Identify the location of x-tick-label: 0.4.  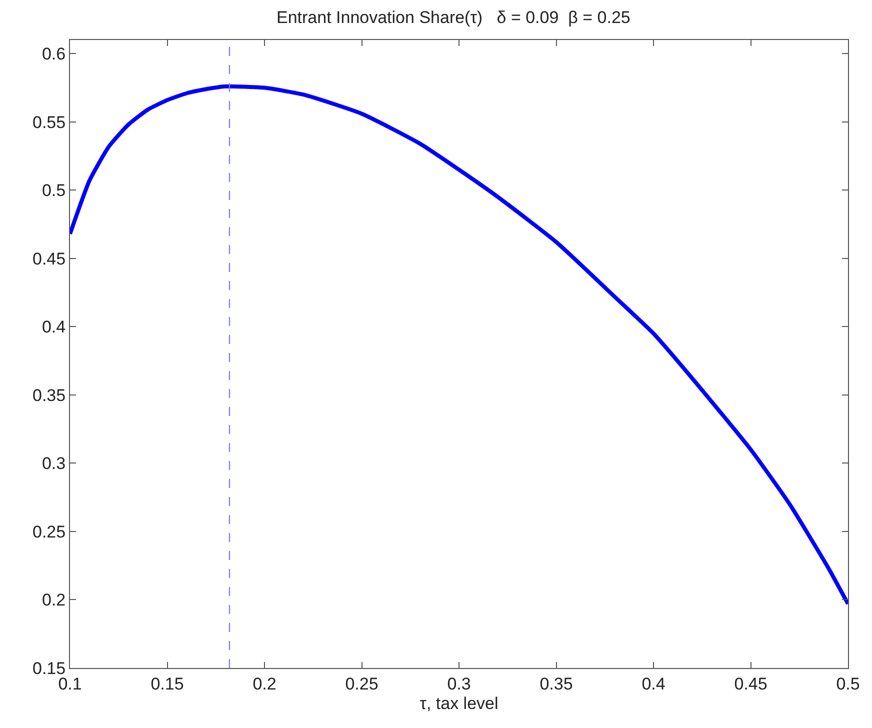
(654, 684).